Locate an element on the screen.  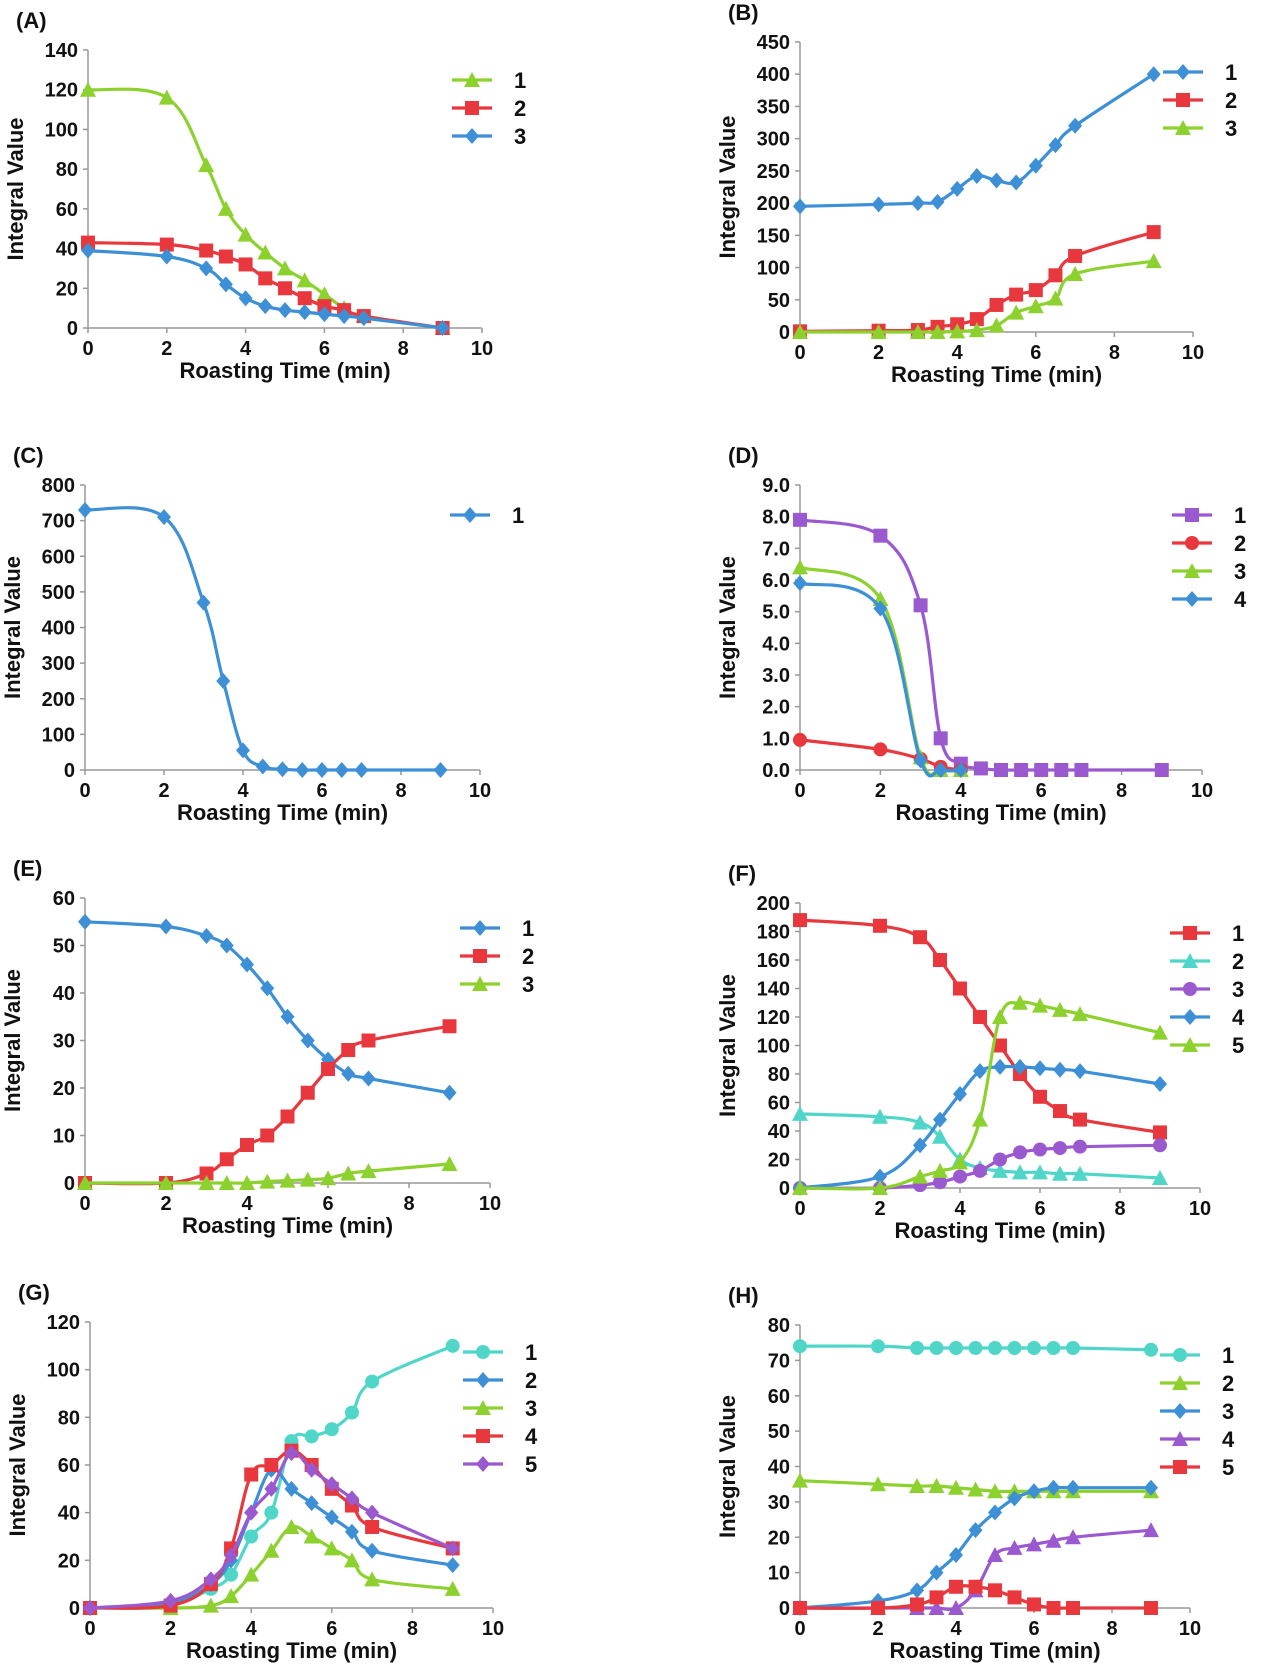
y-tick-label: 250 is located at coordinates (773, 172).